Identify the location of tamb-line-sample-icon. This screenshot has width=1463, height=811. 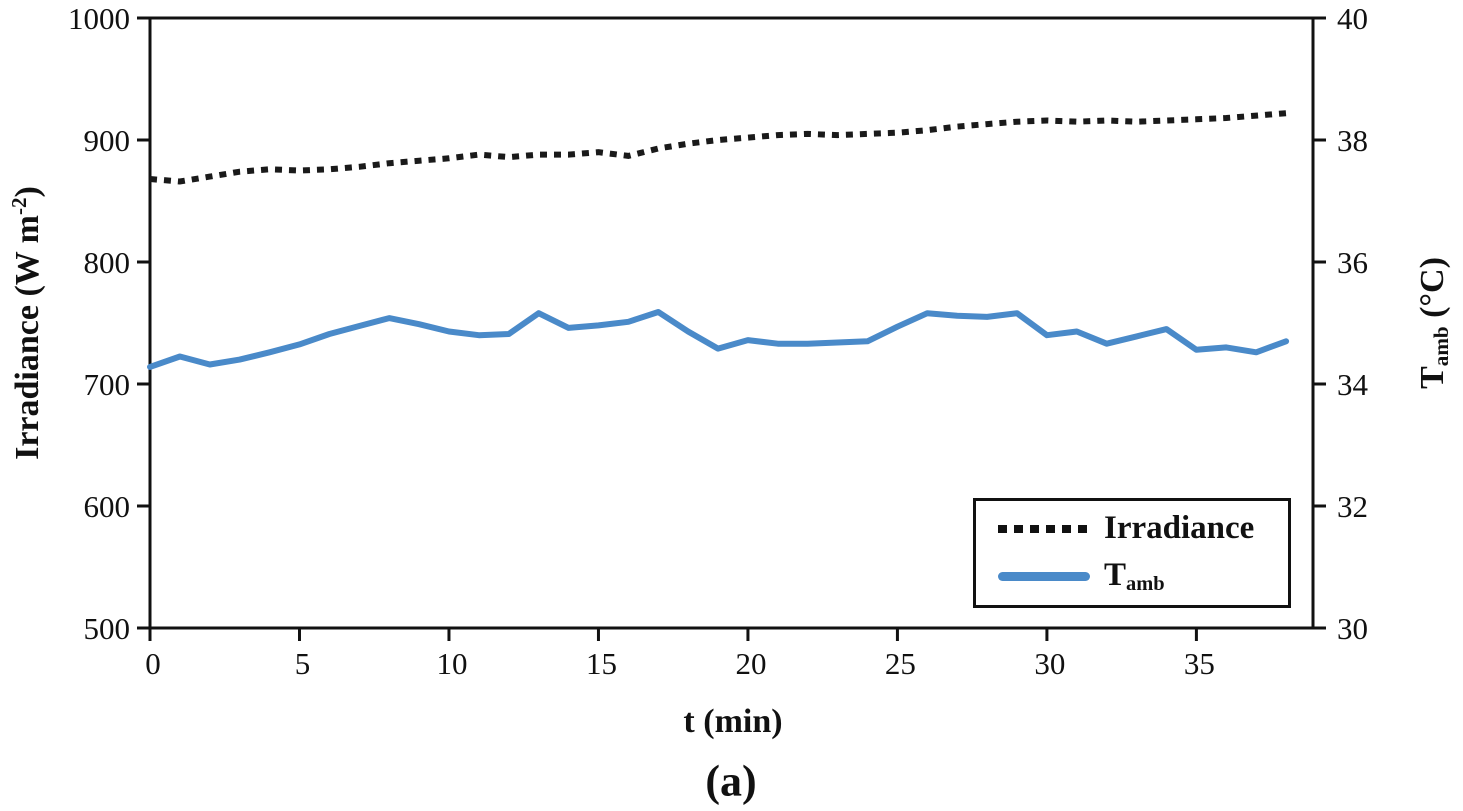
(1044, 576).